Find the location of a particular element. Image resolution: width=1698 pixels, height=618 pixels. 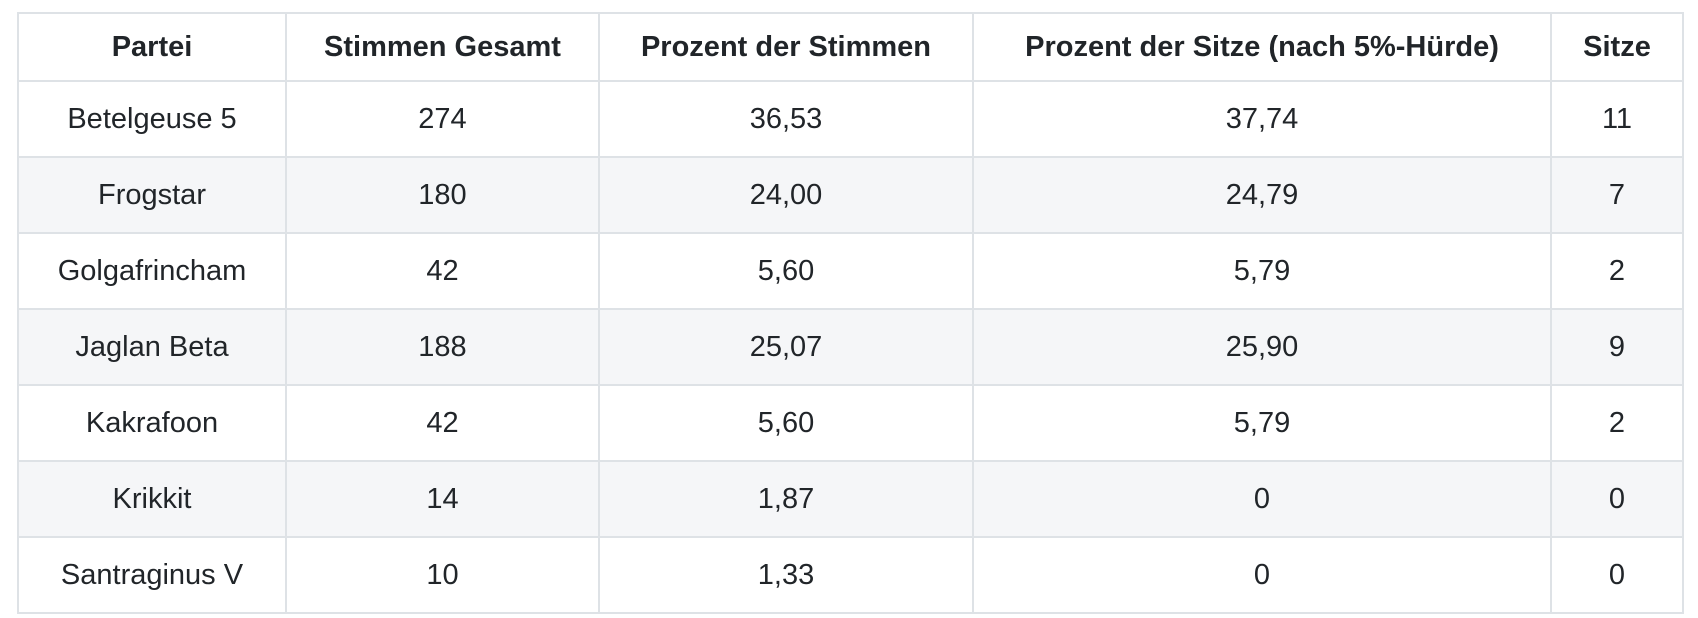

value-cell: 188 is located at coordinates (442, 347).